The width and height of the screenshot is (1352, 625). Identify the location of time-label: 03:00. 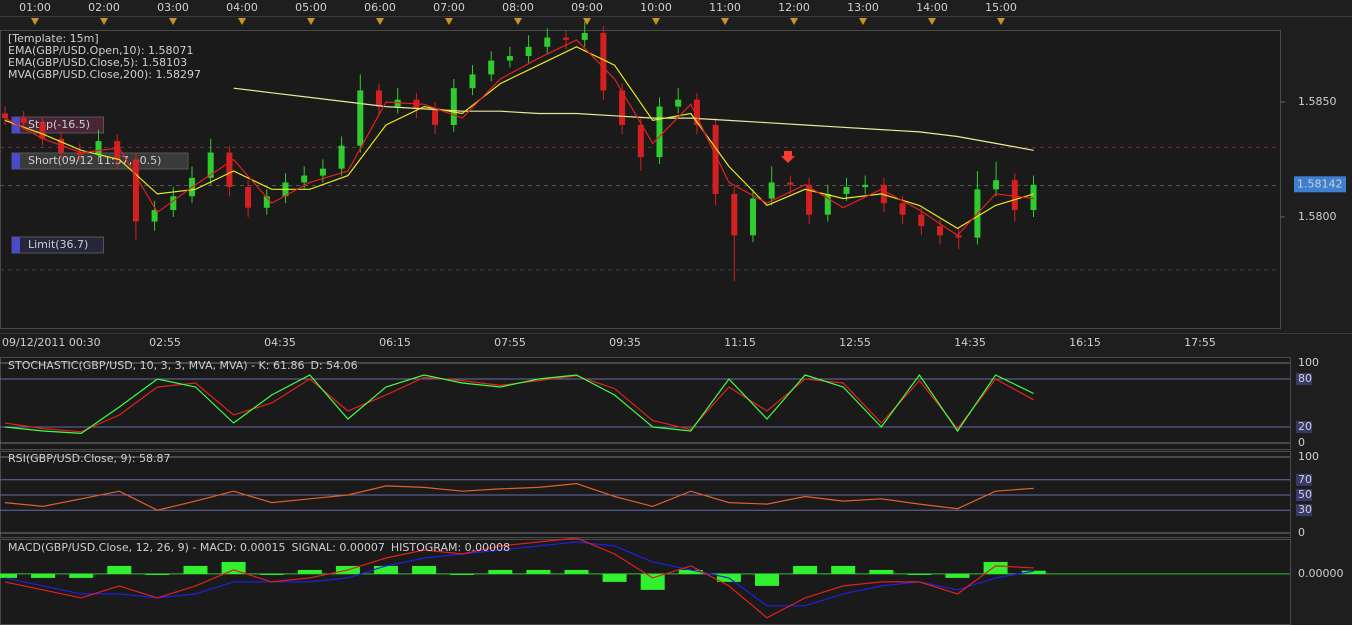
(173, 7).